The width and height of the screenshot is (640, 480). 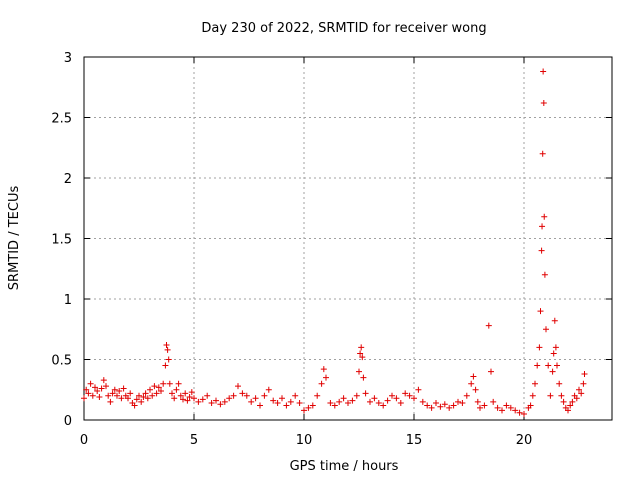 What do you see at coordinates (304, 440) in the screenshot?
I see `x-tick-label: 10` at bounding box center [304, 440].